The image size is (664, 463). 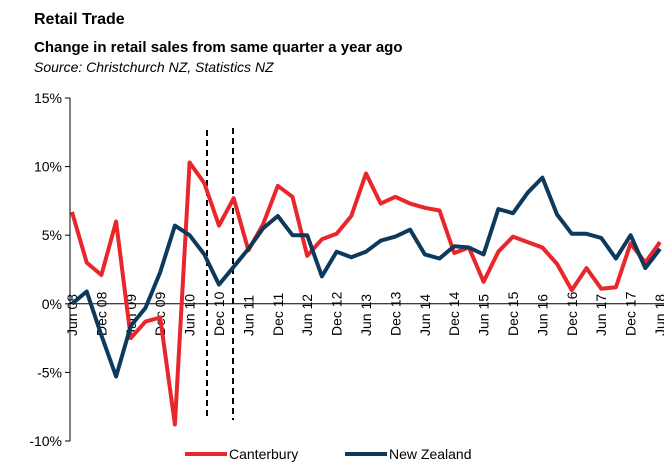 What do you see at coordinates (484, 315) in the screenshot?
I see `x-tick-label: Jun 15` at bounding box center [484, 315].